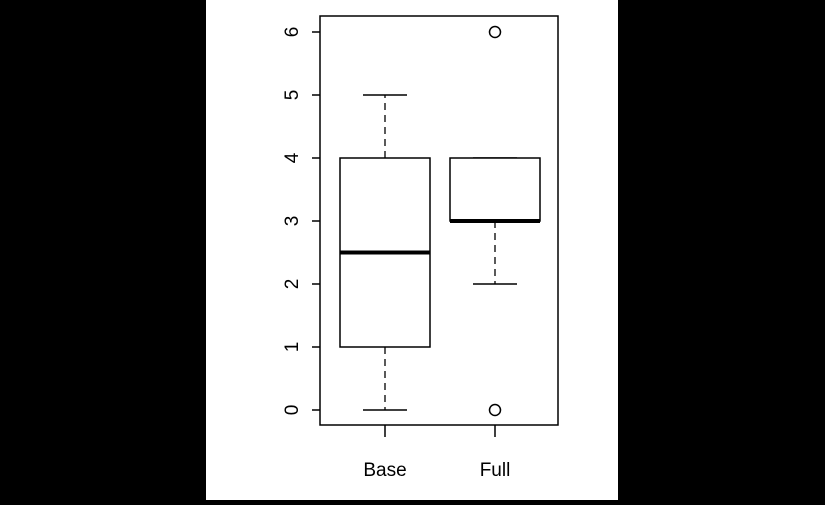 The height and width of the screenshot is (505, 825). I want to click on y-tick-label-0: 0, so click(292, 410).